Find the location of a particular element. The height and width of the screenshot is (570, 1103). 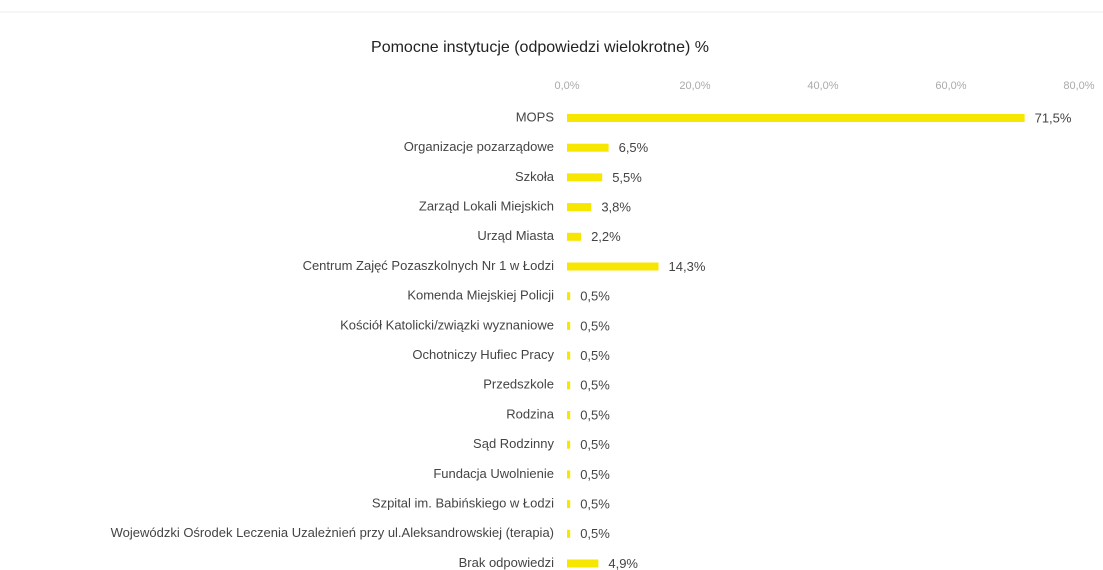

x-tick-label: 80,0% is located at coordinates (1078, 86).